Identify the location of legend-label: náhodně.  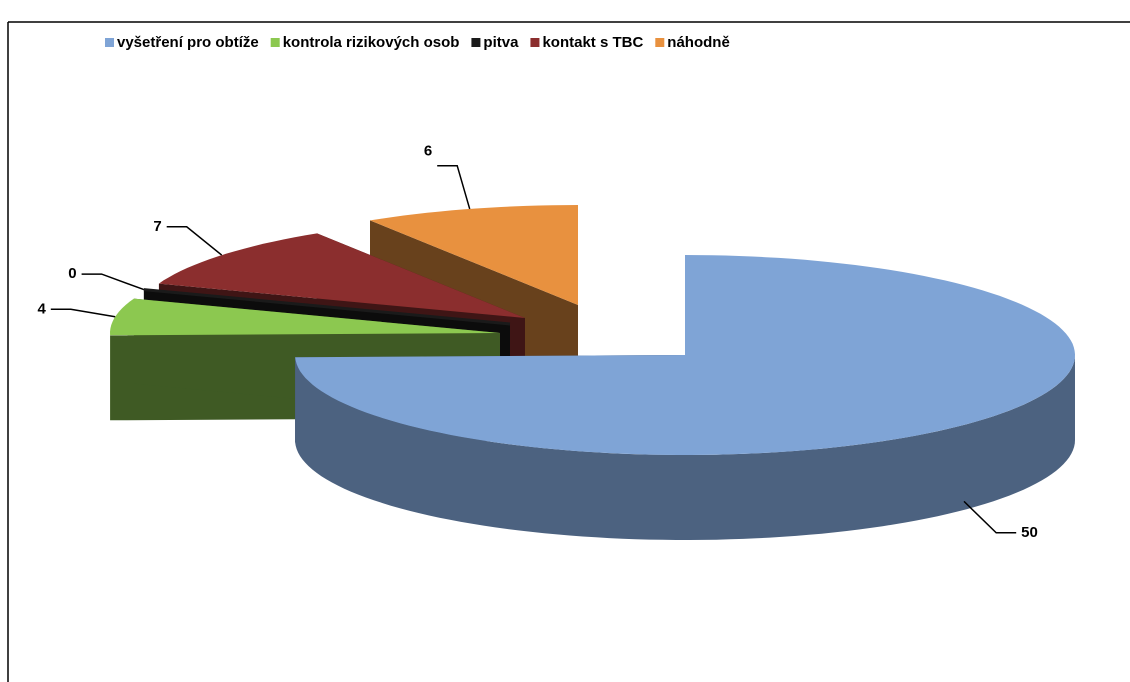
(698, 42).